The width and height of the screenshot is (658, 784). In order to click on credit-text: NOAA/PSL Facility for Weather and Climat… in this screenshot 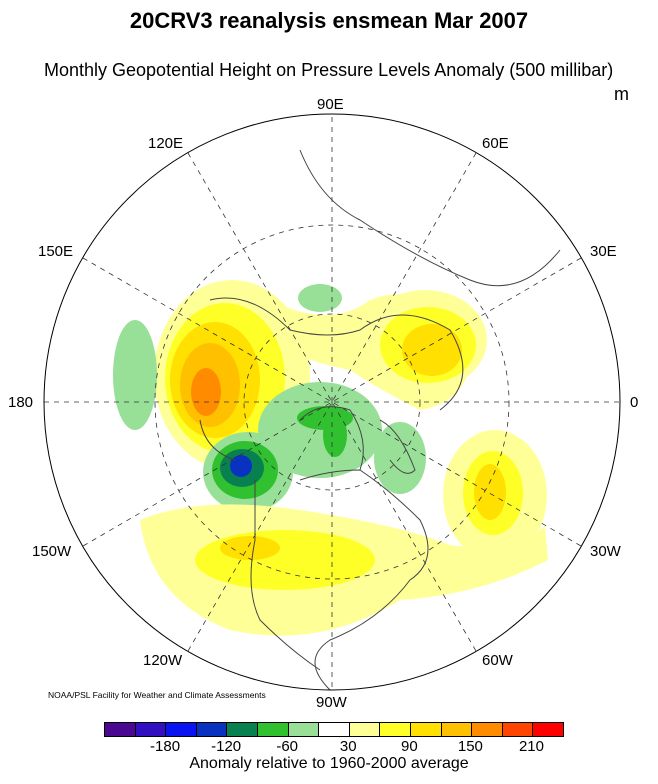, I will do `click(157, 695)`.